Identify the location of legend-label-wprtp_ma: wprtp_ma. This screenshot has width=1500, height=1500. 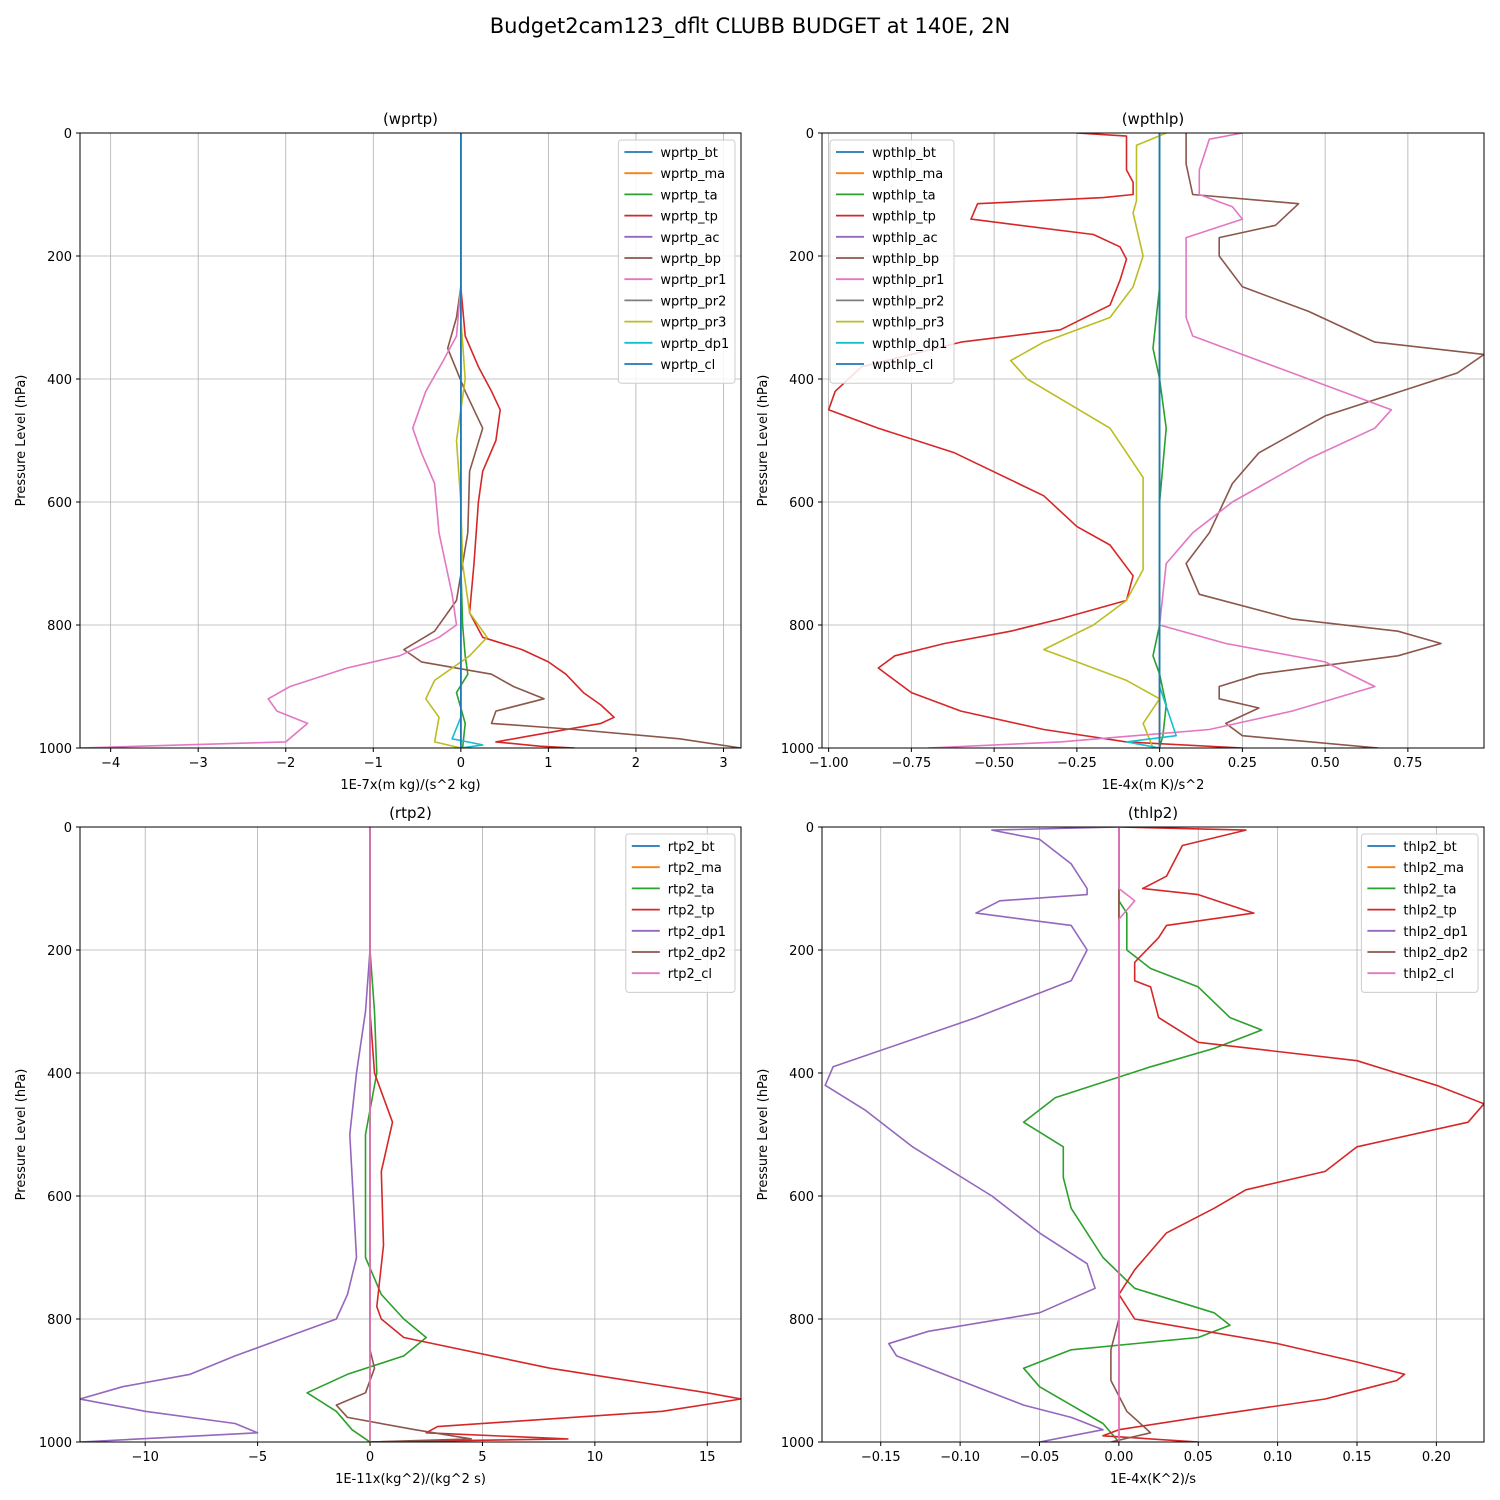
(692, 174).